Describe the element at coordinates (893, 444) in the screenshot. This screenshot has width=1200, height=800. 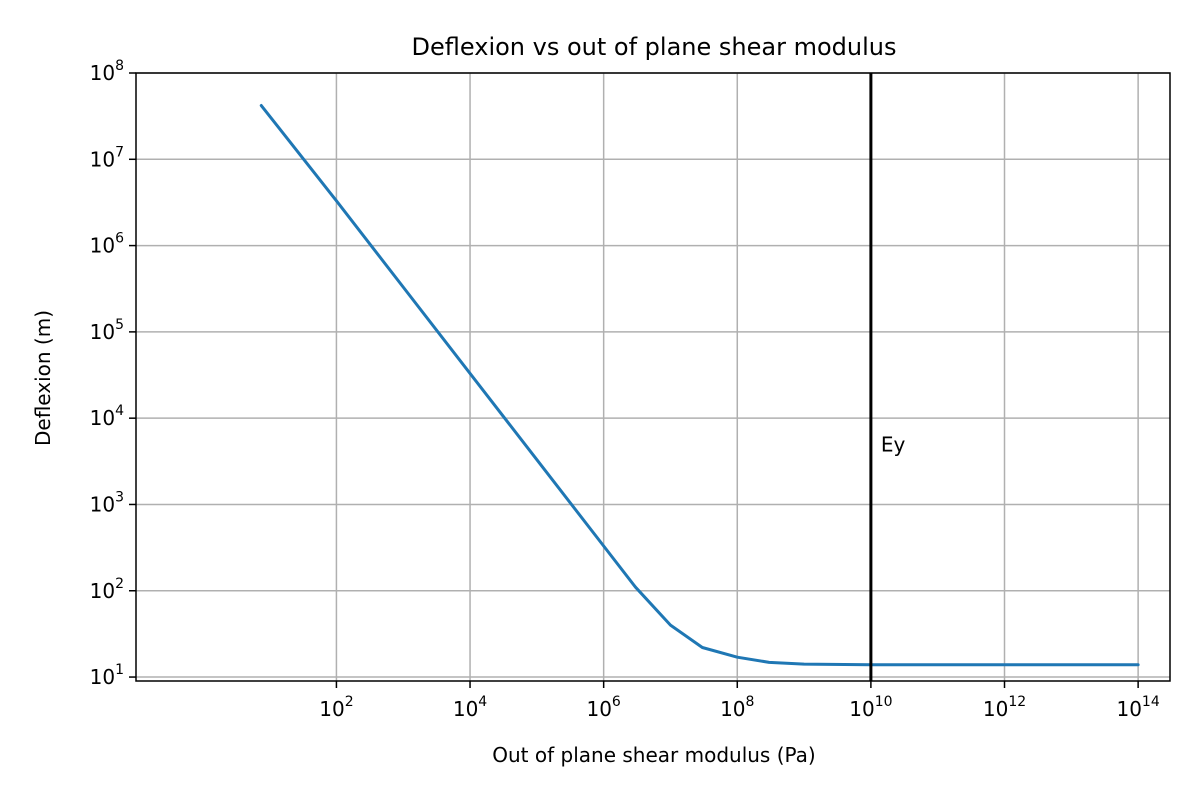
I see `vline-label: Ey` at that location.